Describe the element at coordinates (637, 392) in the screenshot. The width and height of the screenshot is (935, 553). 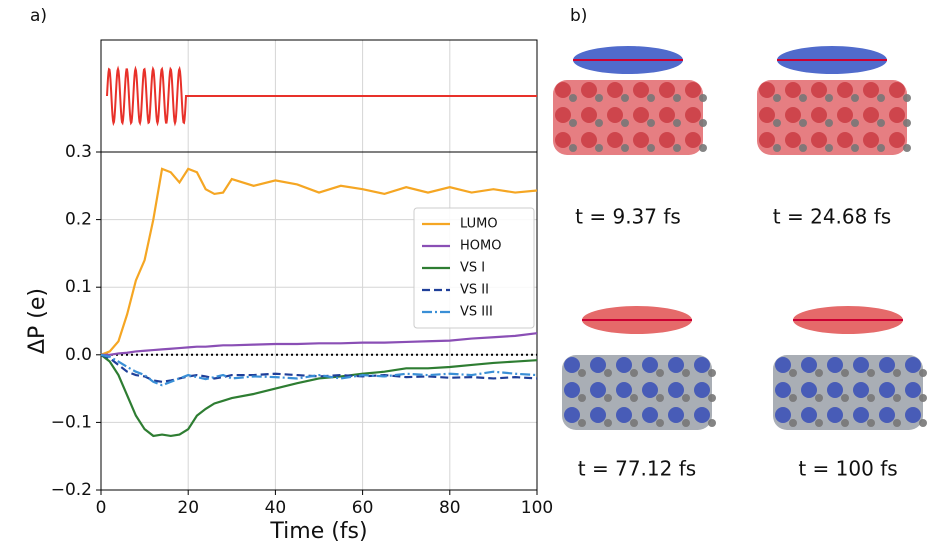
I see `molecule-body` at that location.